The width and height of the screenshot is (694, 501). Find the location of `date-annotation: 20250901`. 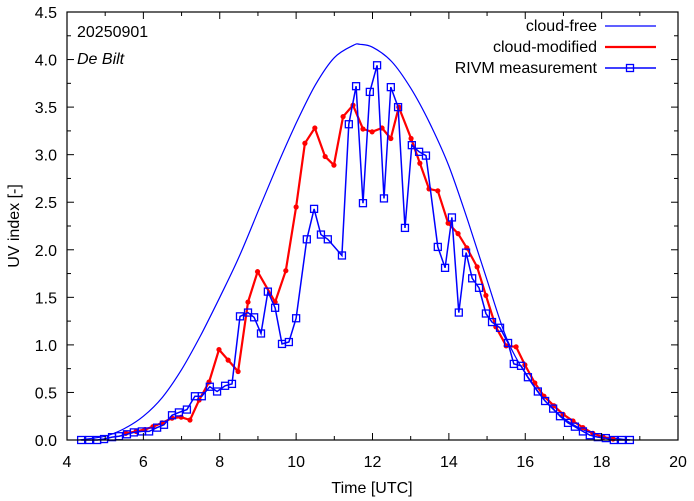

date-annotation: 20250901 is located at coordinates (112, 32).